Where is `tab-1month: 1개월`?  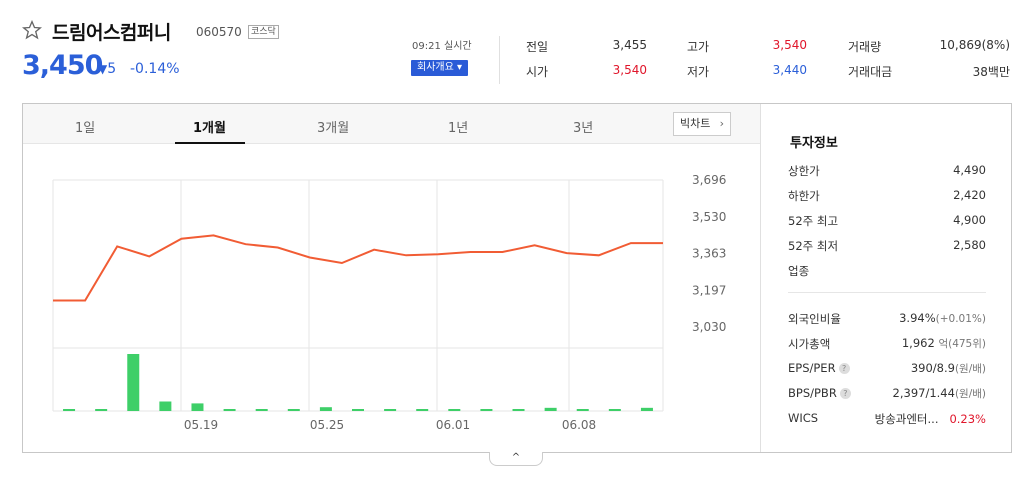 tab-1month: 1개월 is located at coordinates (209, 128).